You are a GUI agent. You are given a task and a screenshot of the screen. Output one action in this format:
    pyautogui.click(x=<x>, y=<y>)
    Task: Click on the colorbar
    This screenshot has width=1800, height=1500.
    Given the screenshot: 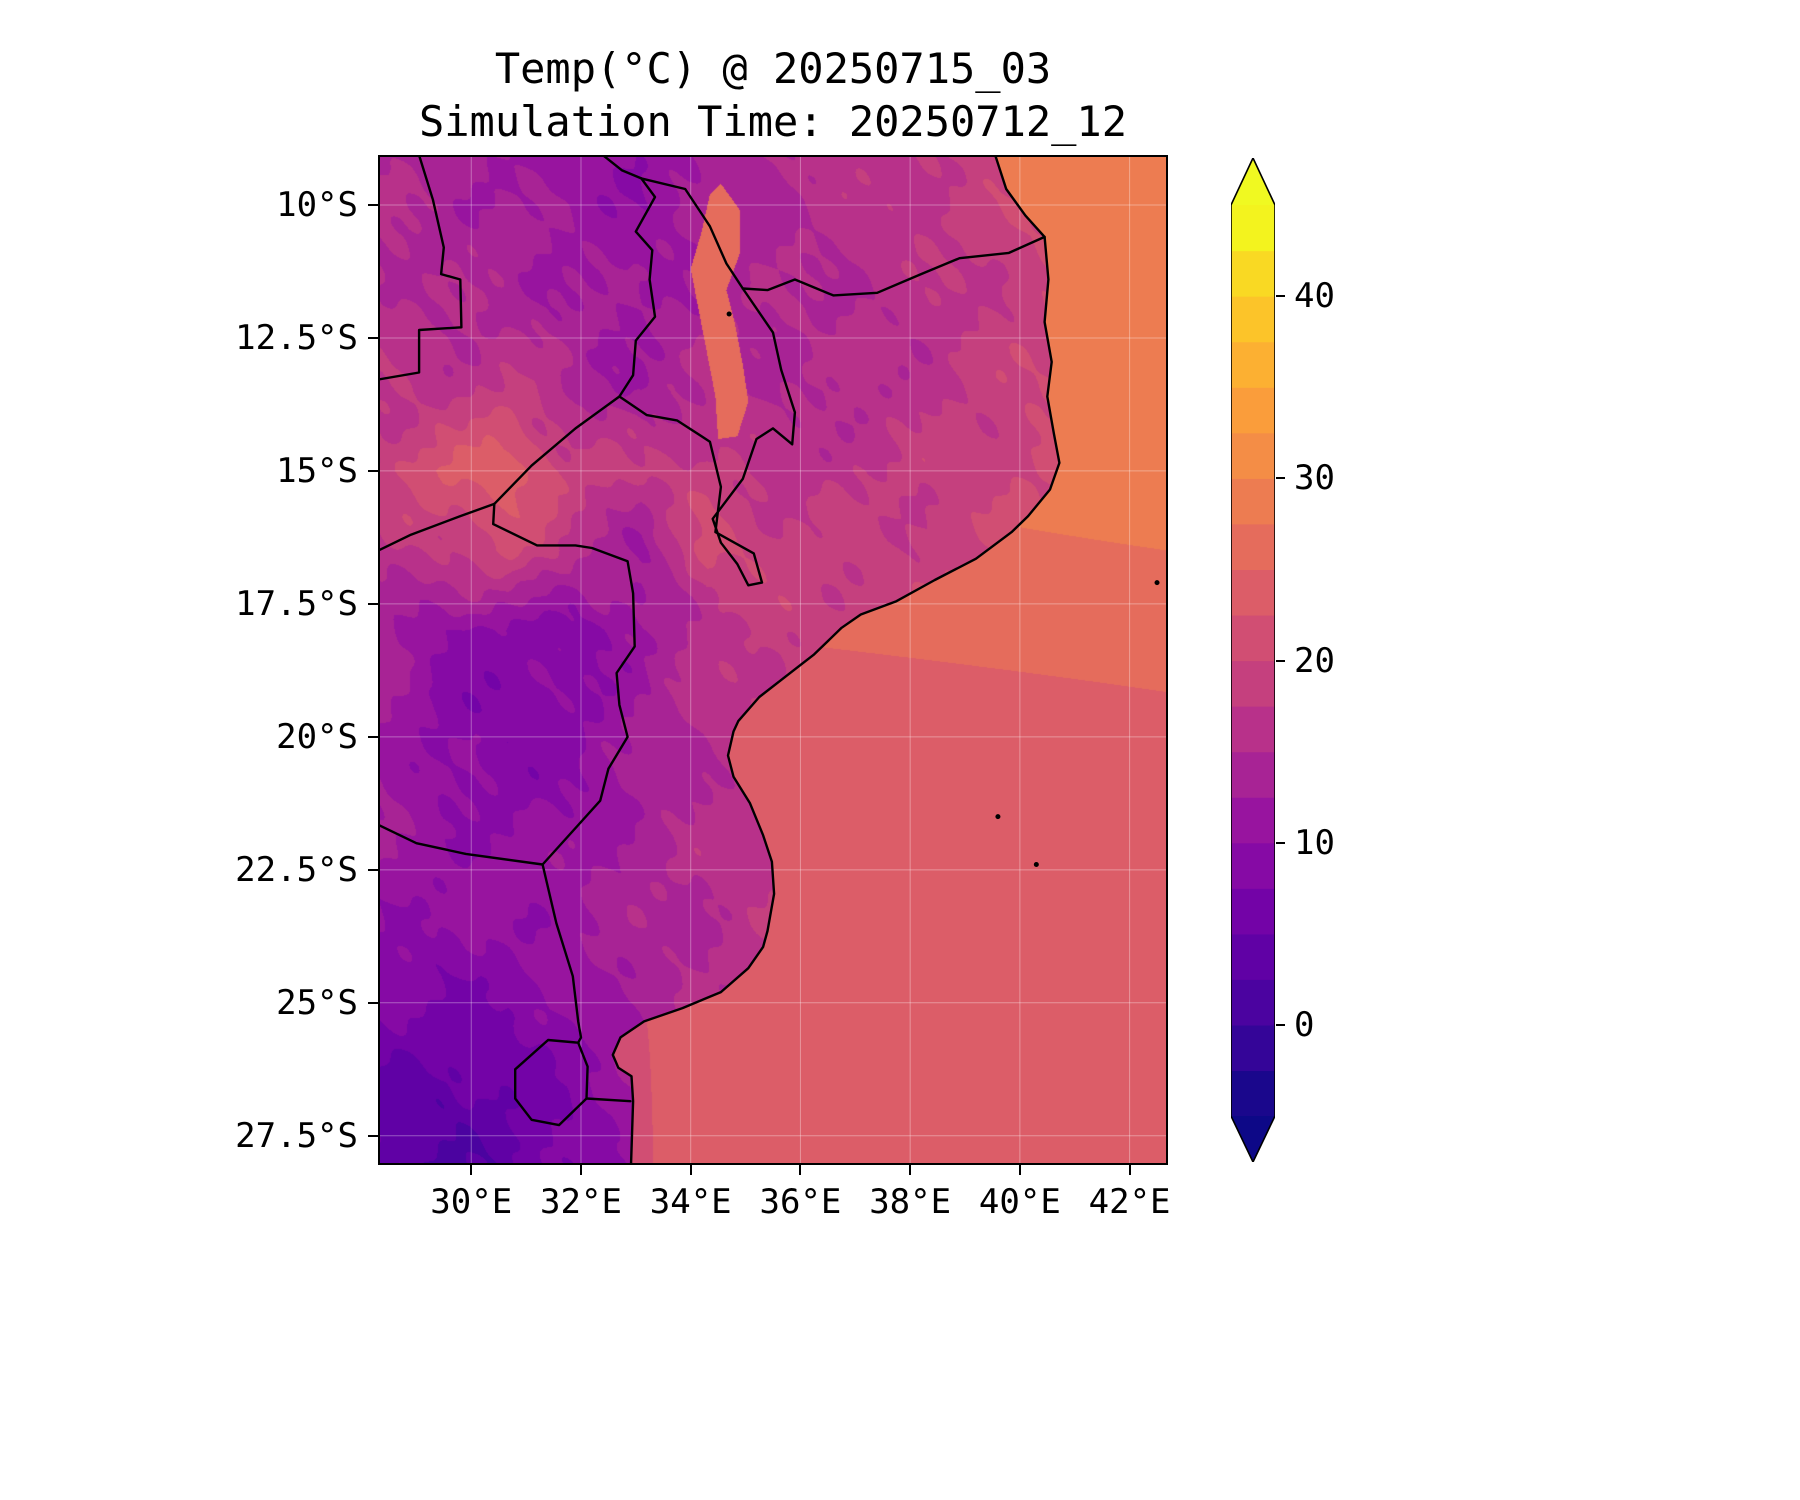 What is the action you would take?
    pyautogui.click(x=1253, y=660)
    